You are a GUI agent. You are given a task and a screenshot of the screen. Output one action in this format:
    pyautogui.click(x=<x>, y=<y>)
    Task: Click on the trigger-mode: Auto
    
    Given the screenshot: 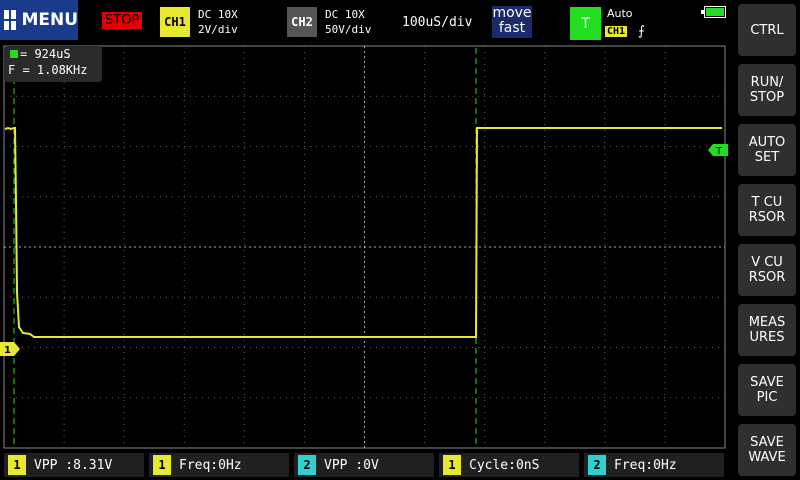 What is the action you would take?
    pyautogui.click(x=620, y=13)
    